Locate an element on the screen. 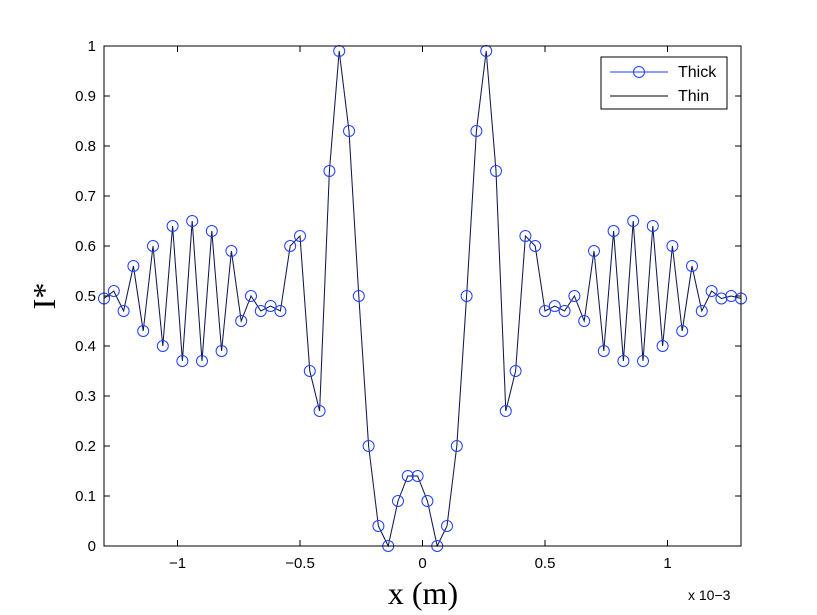 The image size is (817, 615). y-tick-label: 1 is located at coordinates (92, 46).